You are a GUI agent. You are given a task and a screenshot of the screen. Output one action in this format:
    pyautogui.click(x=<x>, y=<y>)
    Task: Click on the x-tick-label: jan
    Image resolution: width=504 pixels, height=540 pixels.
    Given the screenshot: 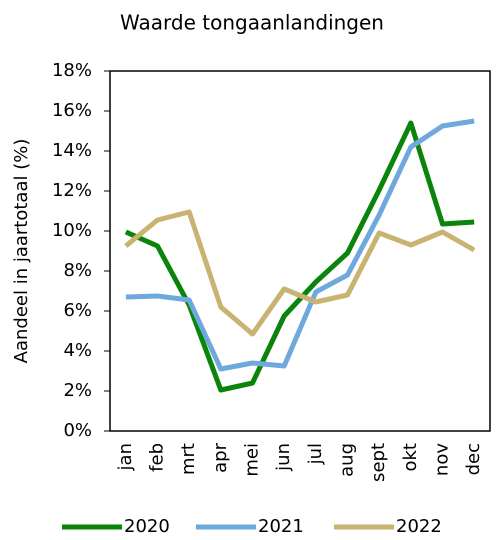 What is the action you would take?
    pyautogui.click(x=125, y=457)
    